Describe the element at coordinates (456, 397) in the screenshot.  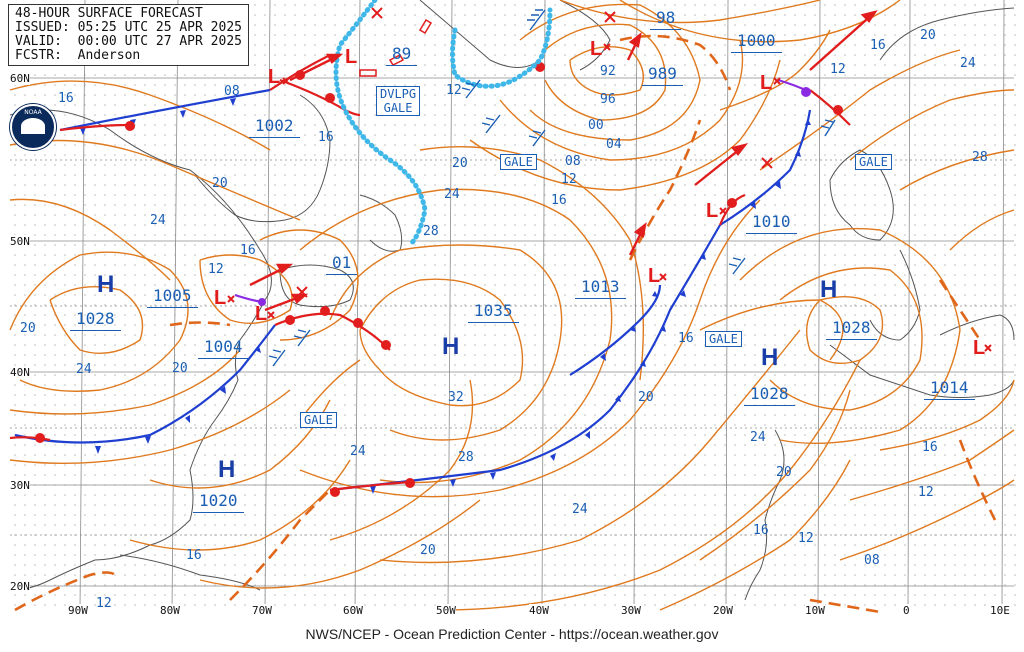
I see `isobar-label: 32` at that location.